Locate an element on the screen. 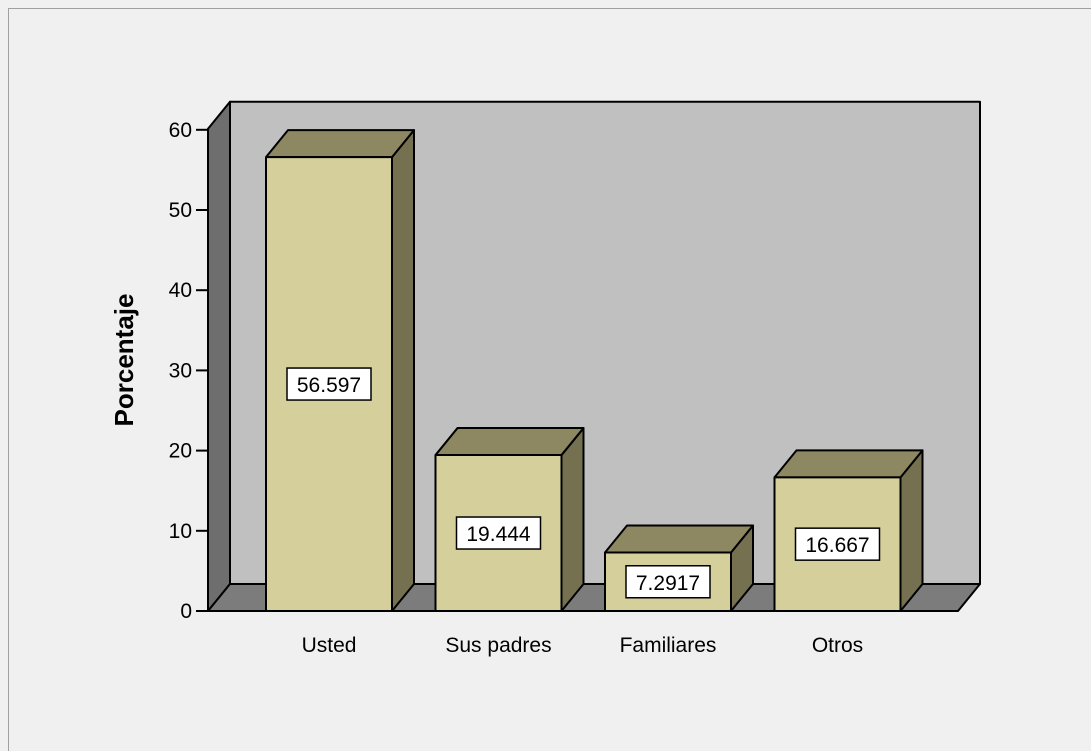 This screenshot has height=751, width=1091. left-wall is located at coordinates (219, 356).